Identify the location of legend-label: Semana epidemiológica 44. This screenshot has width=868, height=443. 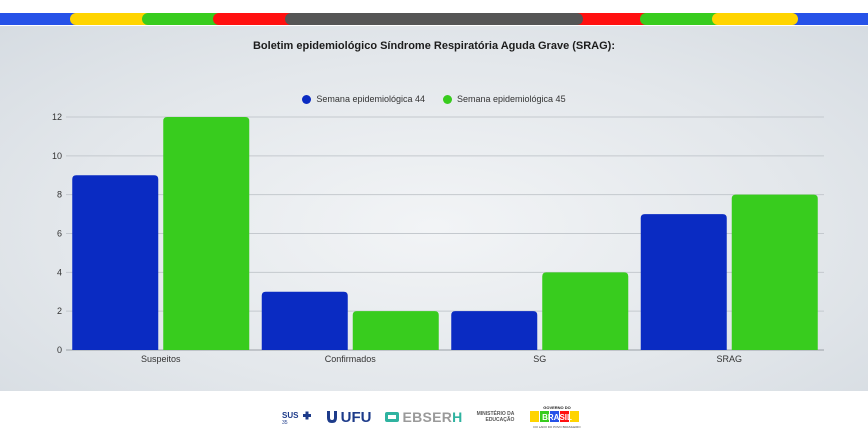
(370, 99).